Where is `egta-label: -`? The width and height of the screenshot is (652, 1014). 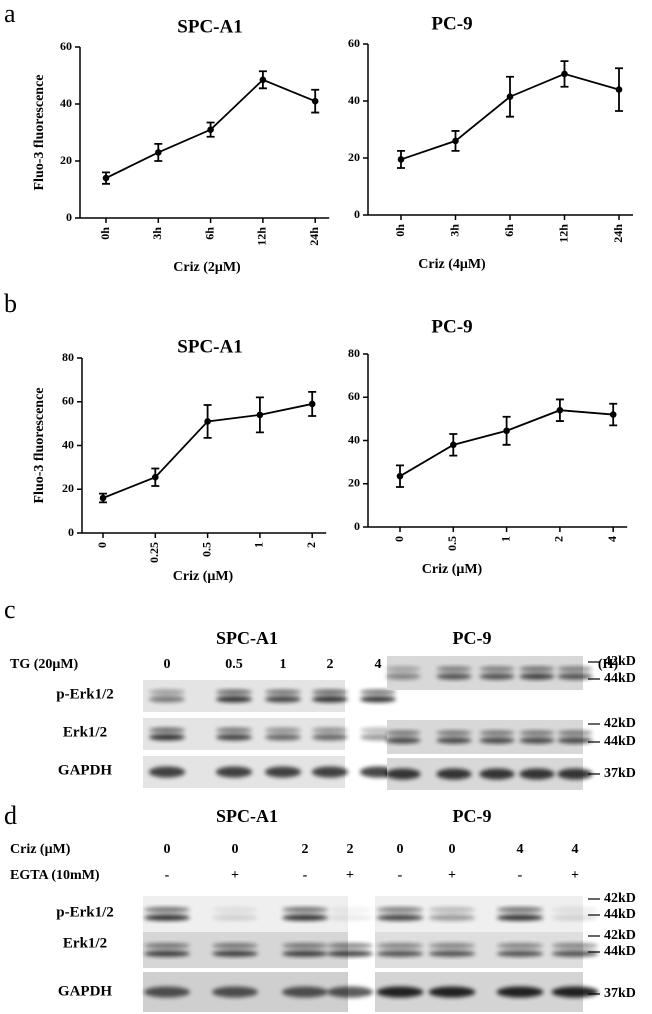 egta-label: - is located at coordinates (305, 875).